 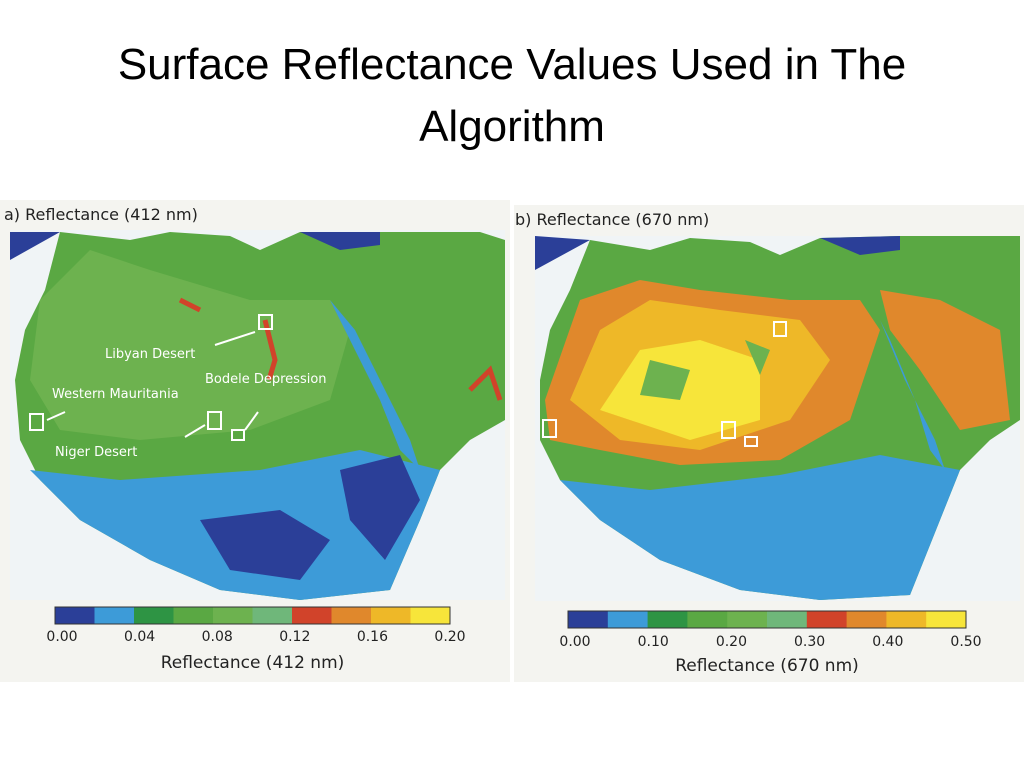 What do you see at coordinates (217, 637) in the screenshot?
I see `colorbar-tick-label: 0.08` at bounding box center [217, 637].